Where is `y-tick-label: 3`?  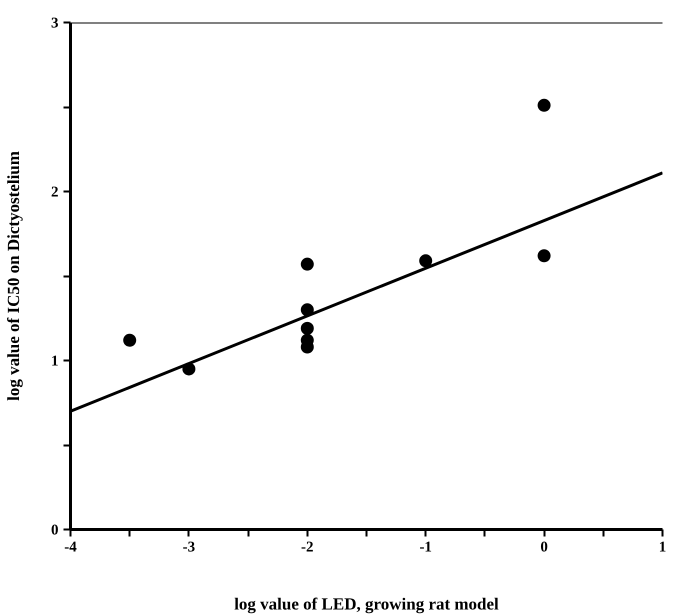
y-tick-label: 3 is located at coordinates (54, 24).